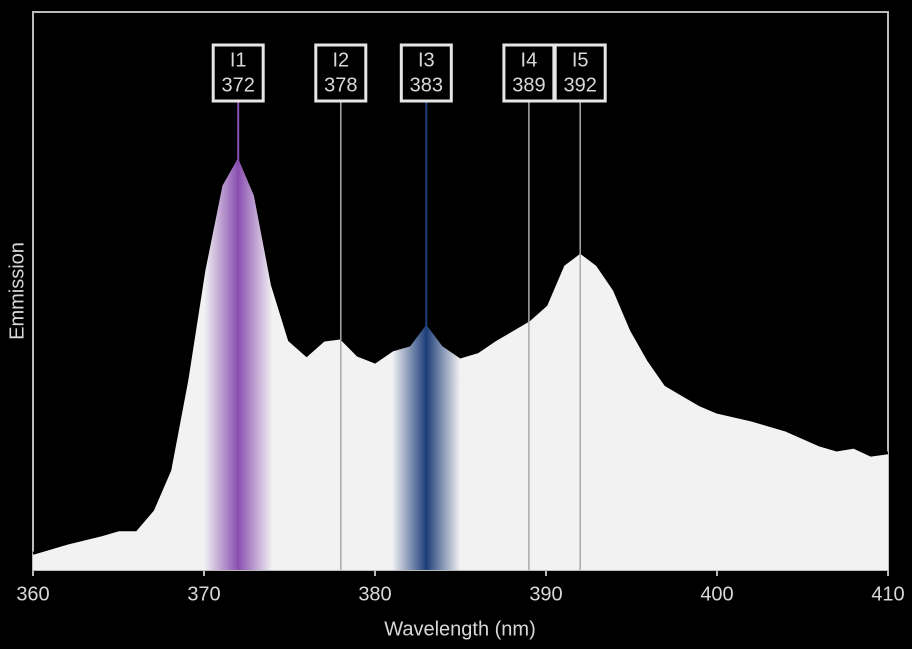  Describe the element at coordinates (238, 85) in the screenshot. I see `marker-value: 372` at that location.